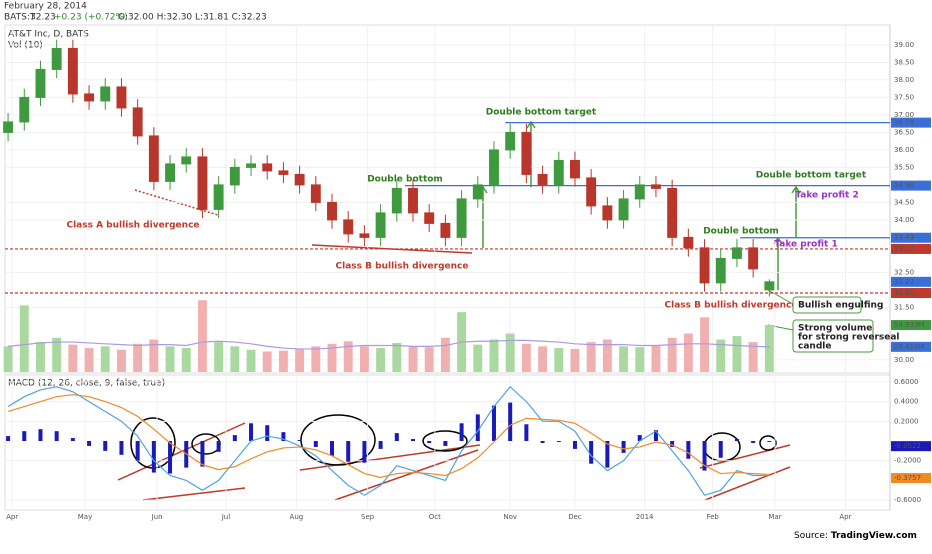 This screenshot has width=932, height=554. Describe the element at coordinates (181, 451) in the screenshot. I see `divergence-line` at that location.